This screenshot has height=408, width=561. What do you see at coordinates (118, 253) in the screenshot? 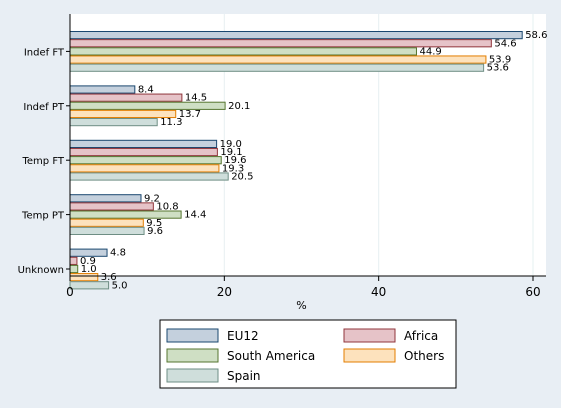
I see `value-label: 4.8` at bounding box center [118, 253].